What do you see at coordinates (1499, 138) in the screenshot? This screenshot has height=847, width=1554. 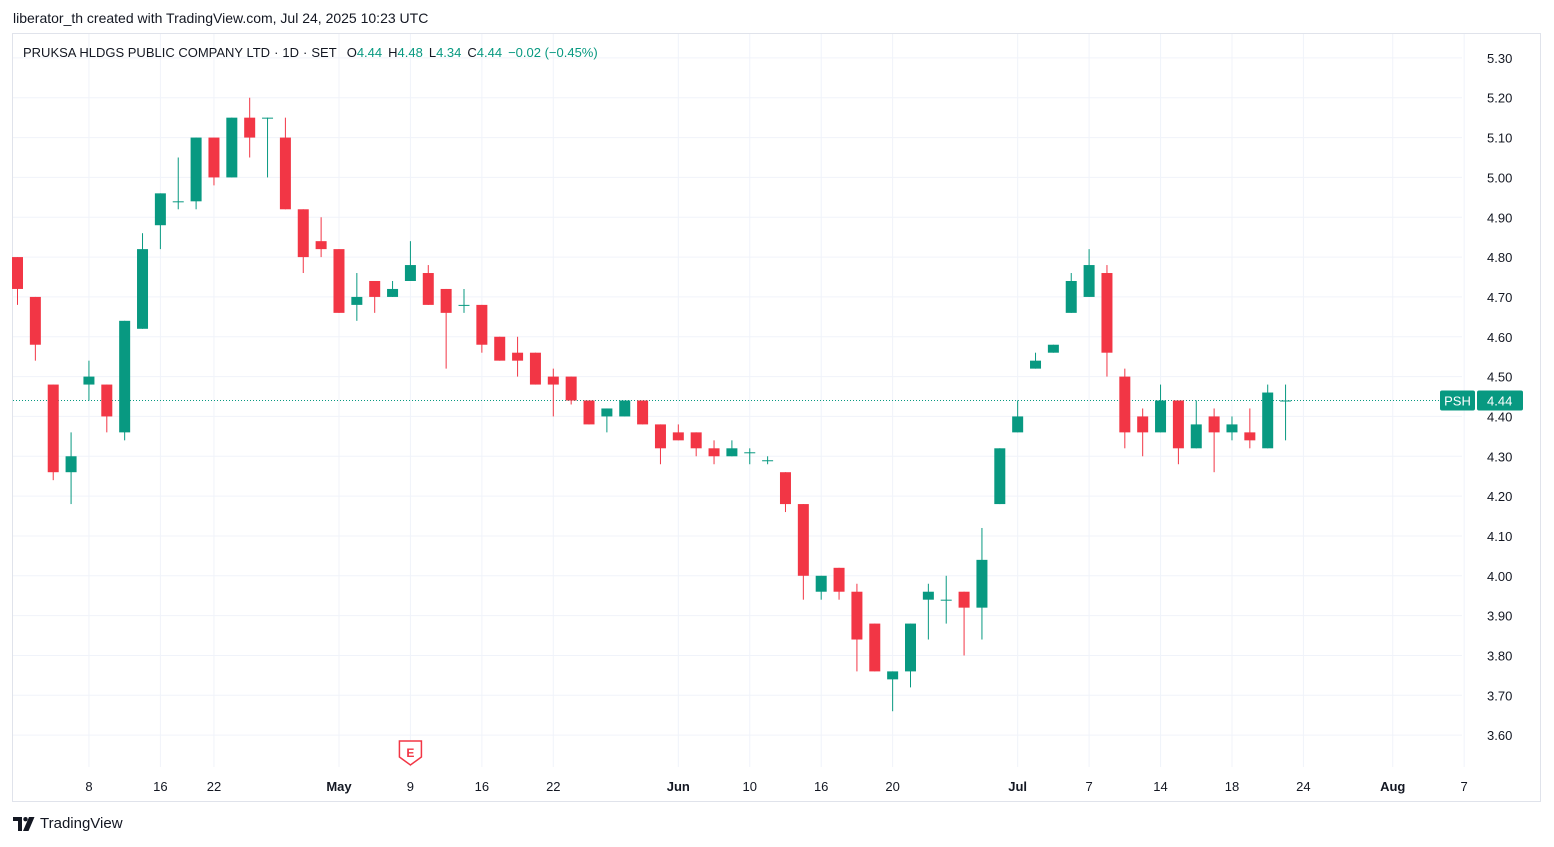 I see `y-tick-label: 5.10` at bounding box center [1499, 138].